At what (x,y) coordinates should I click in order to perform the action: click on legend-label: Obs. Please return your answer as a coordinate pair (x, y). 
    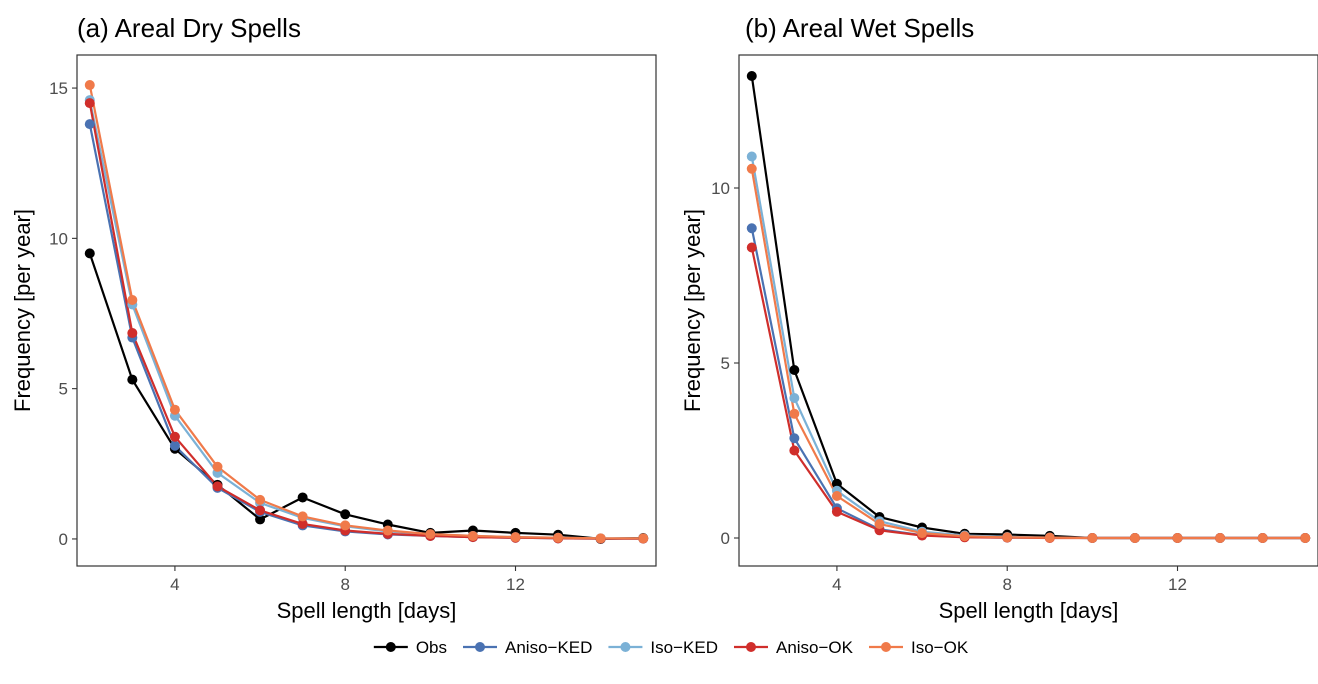
    Looking at the image, I should click on (431, 647).